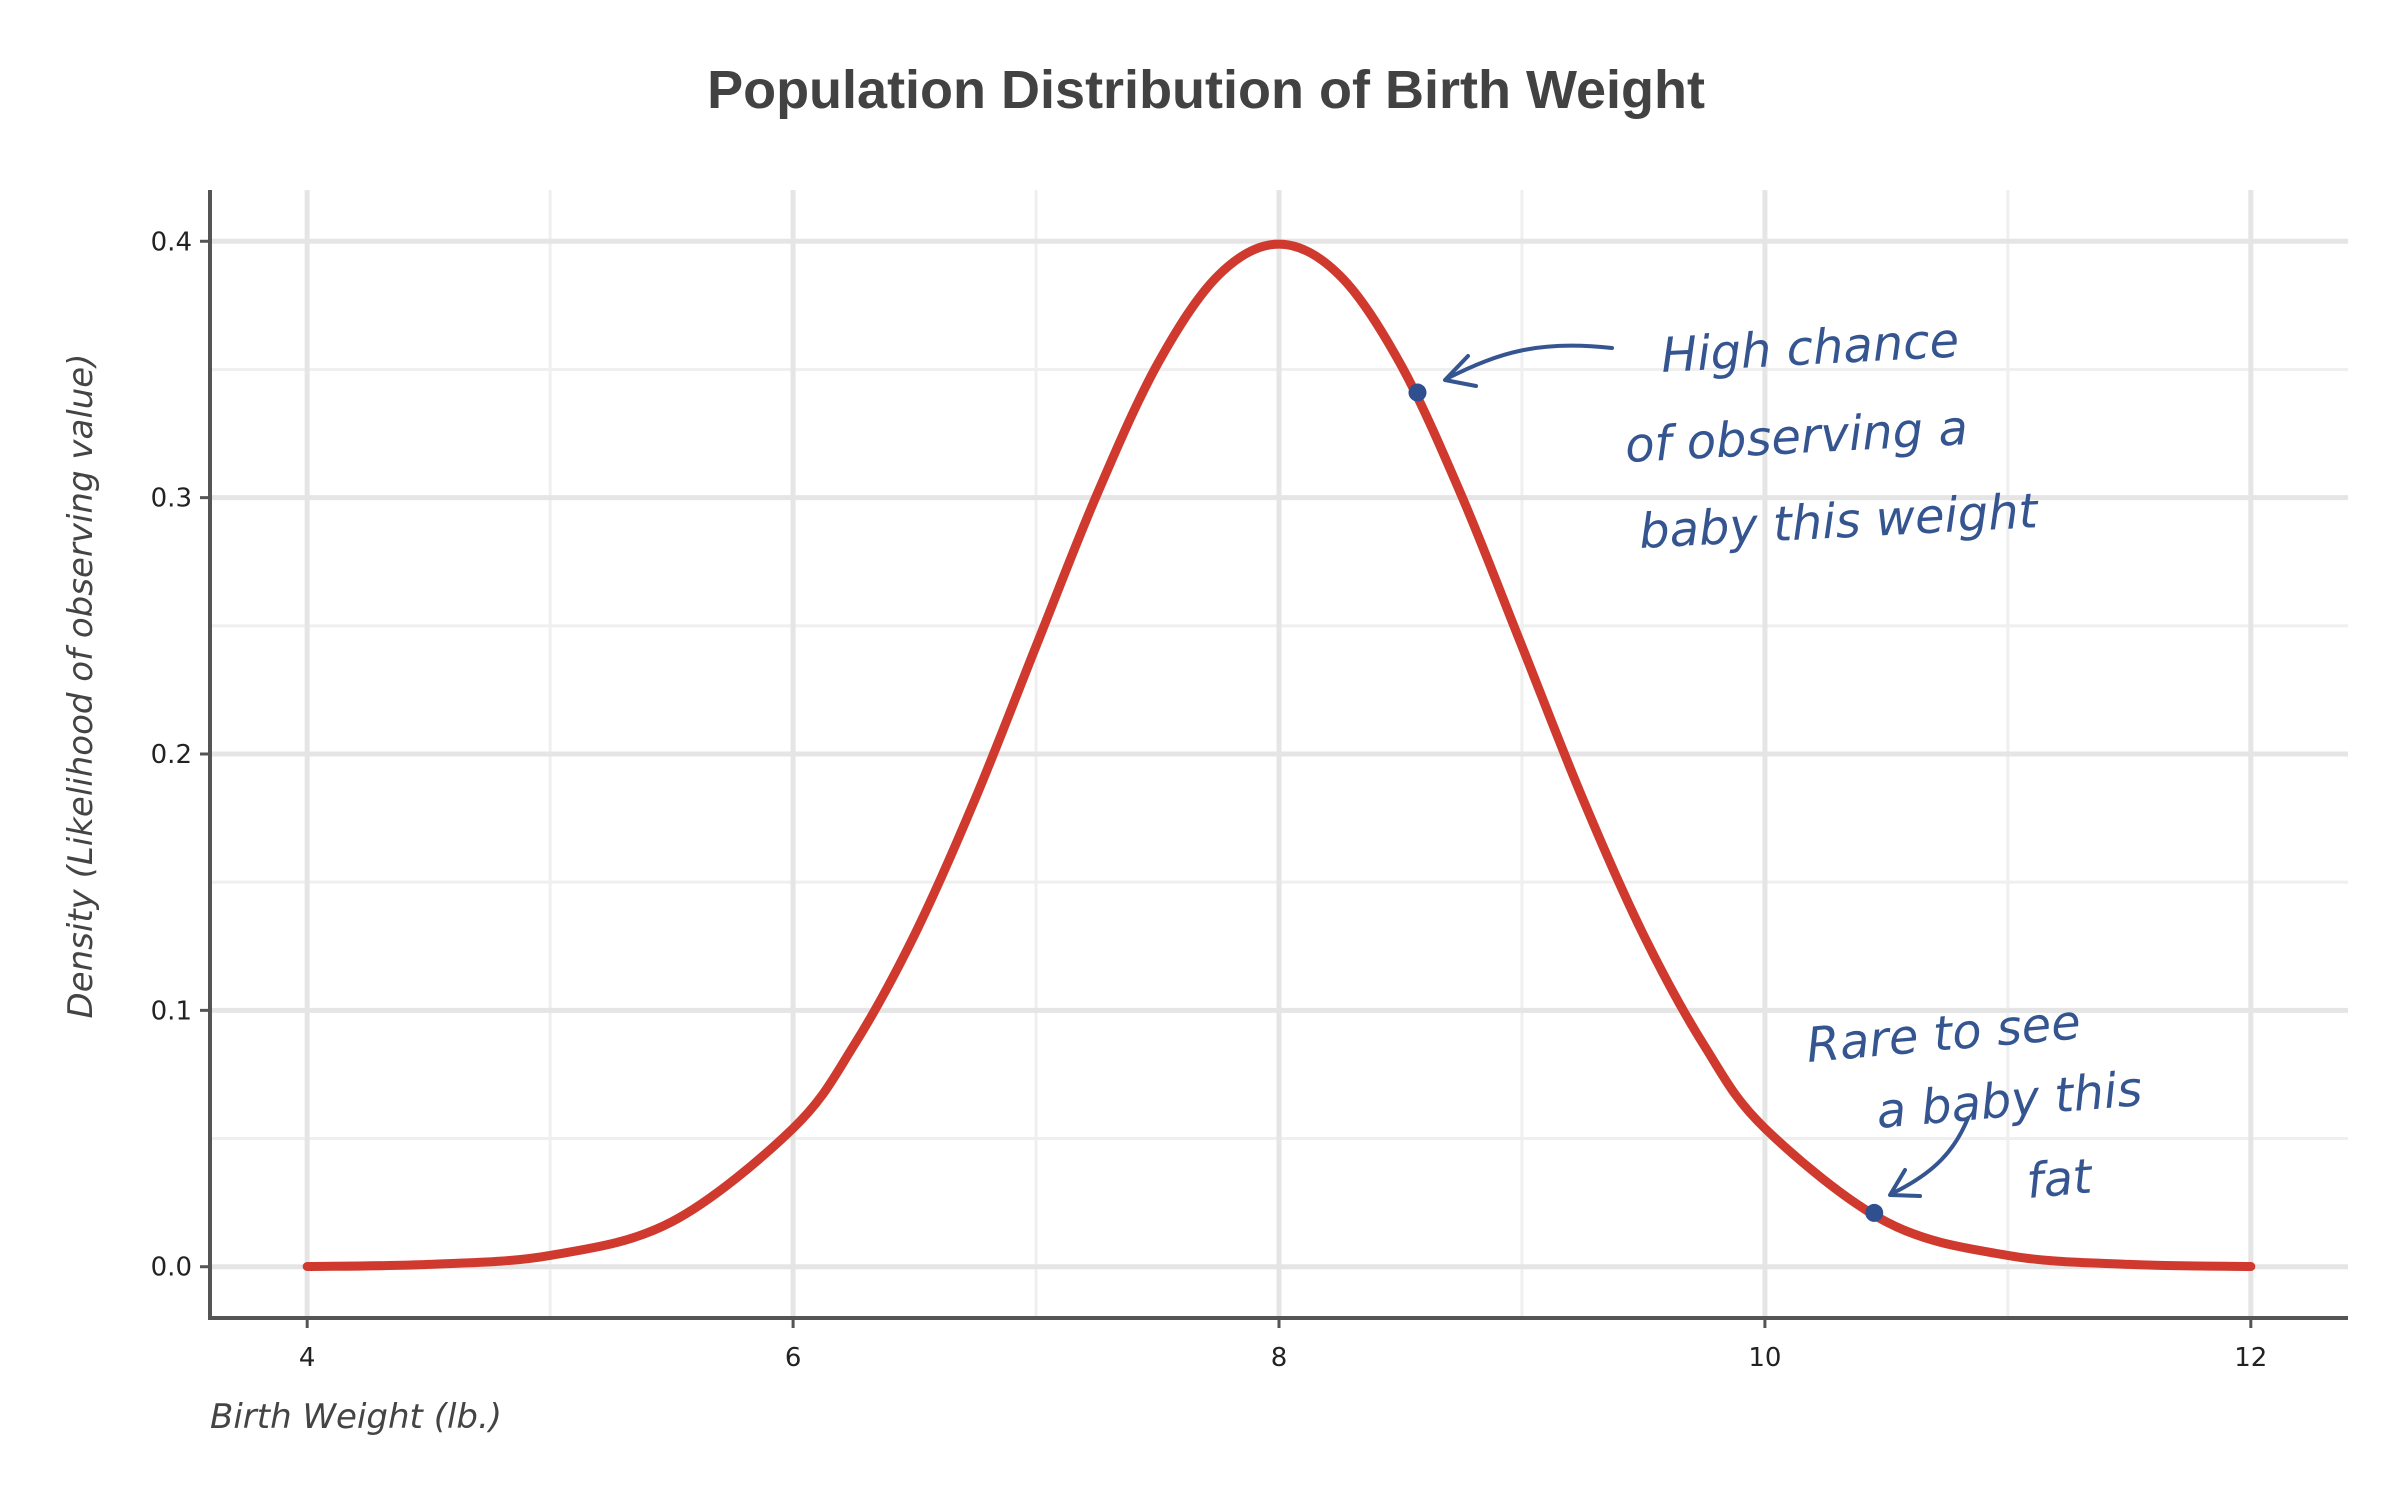 This screenshot has height=1500, width=2400. What do you see at coordinates (1530, 361) in the screenshot?
I see `arrow-high-chance` at bounding box center [1530, 361].